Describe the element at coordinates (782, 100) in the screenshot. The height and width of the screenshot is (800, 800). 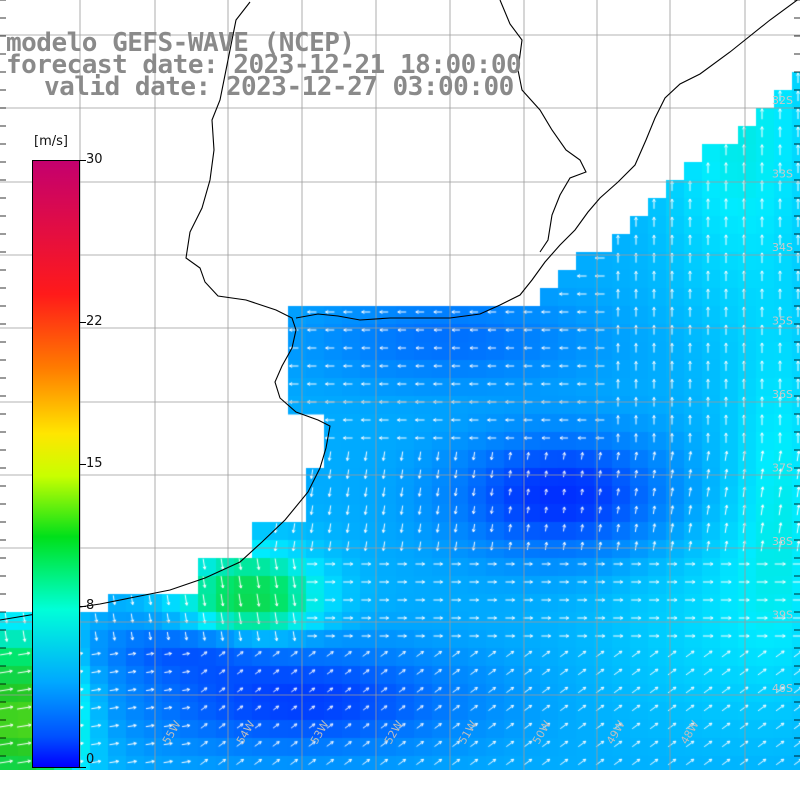
I see `latitude-label: 32S` at that location.